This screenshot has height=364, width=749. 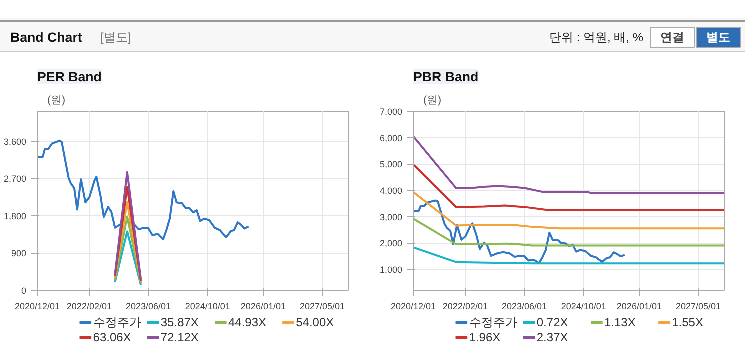 What do you see at coordinates (24, 291) in the screenshot?
I see `y-tick-label: 0` at bounding box center [24, 291].